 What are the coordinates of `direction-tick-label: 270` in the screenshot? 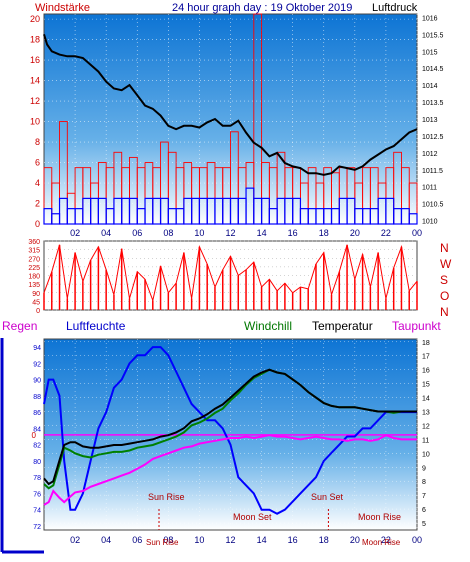 It's located at (34, 259).